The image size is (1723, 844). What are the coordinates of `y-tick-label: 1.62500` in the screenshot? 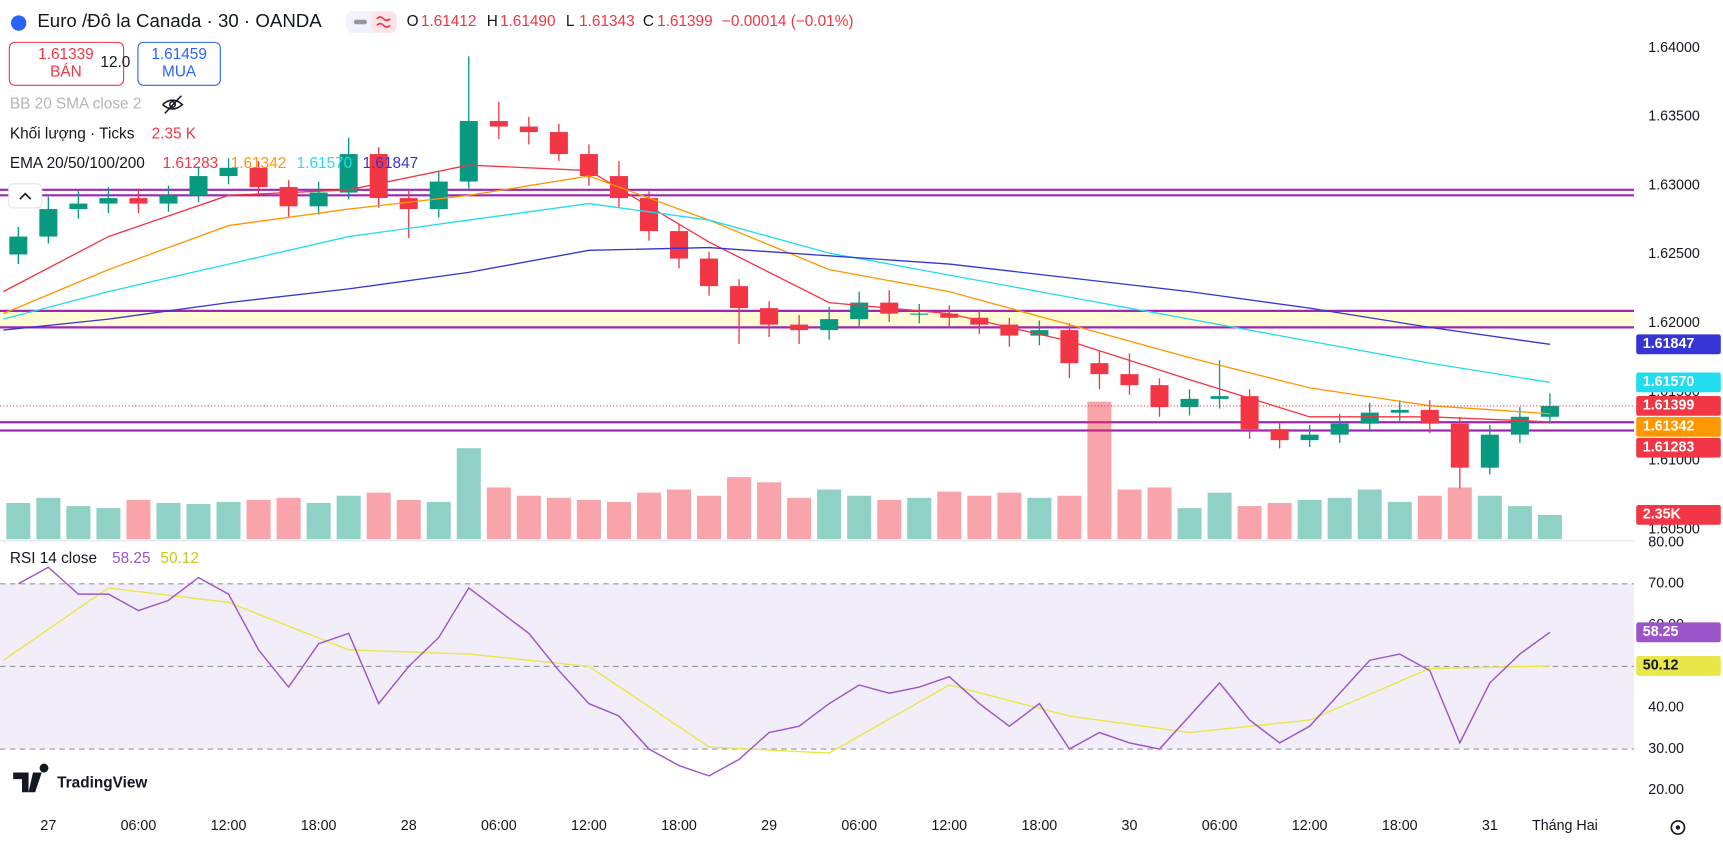 It's located at (1674, 254).